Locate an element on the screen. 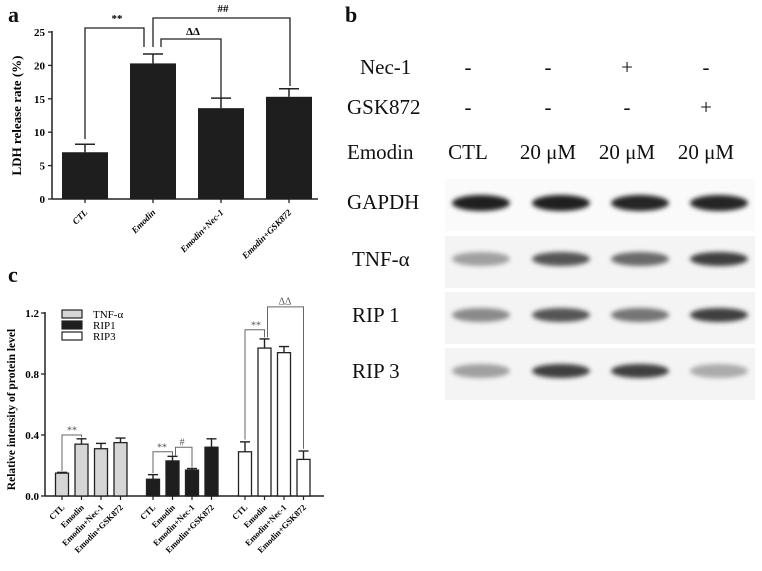 Image resolution: width=762 pixels, height=571 pixels. significance-label: ## is located at coordinates (224, 9).